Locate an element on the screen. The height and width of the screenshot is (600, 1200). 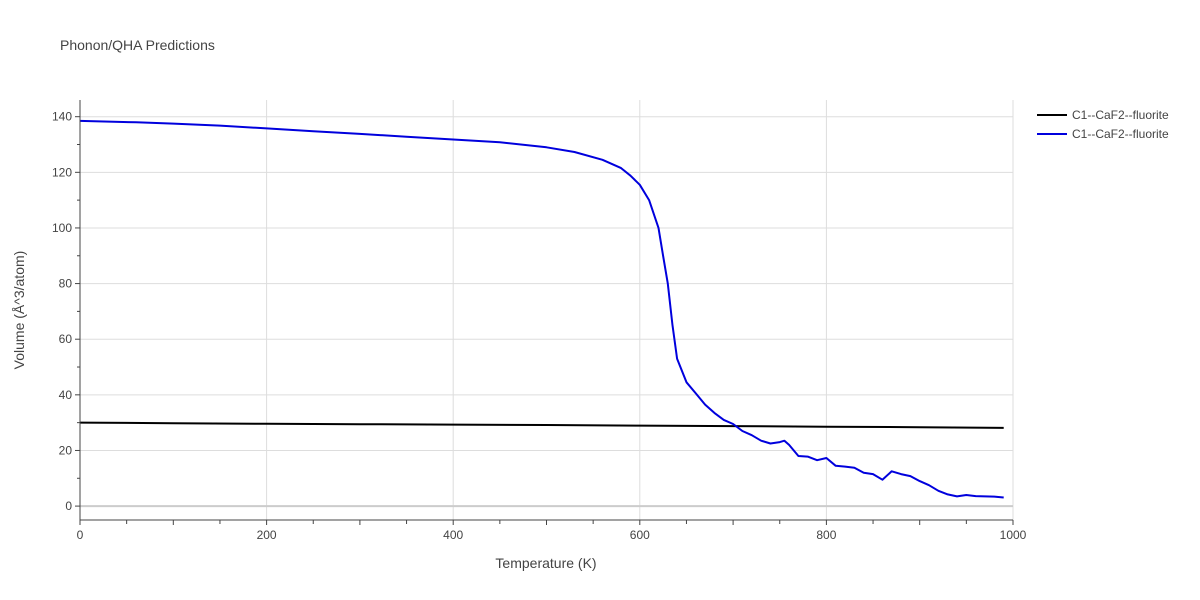
y-axis-title: Volume (Å^3/atom) is located at coordinates (19, 310).